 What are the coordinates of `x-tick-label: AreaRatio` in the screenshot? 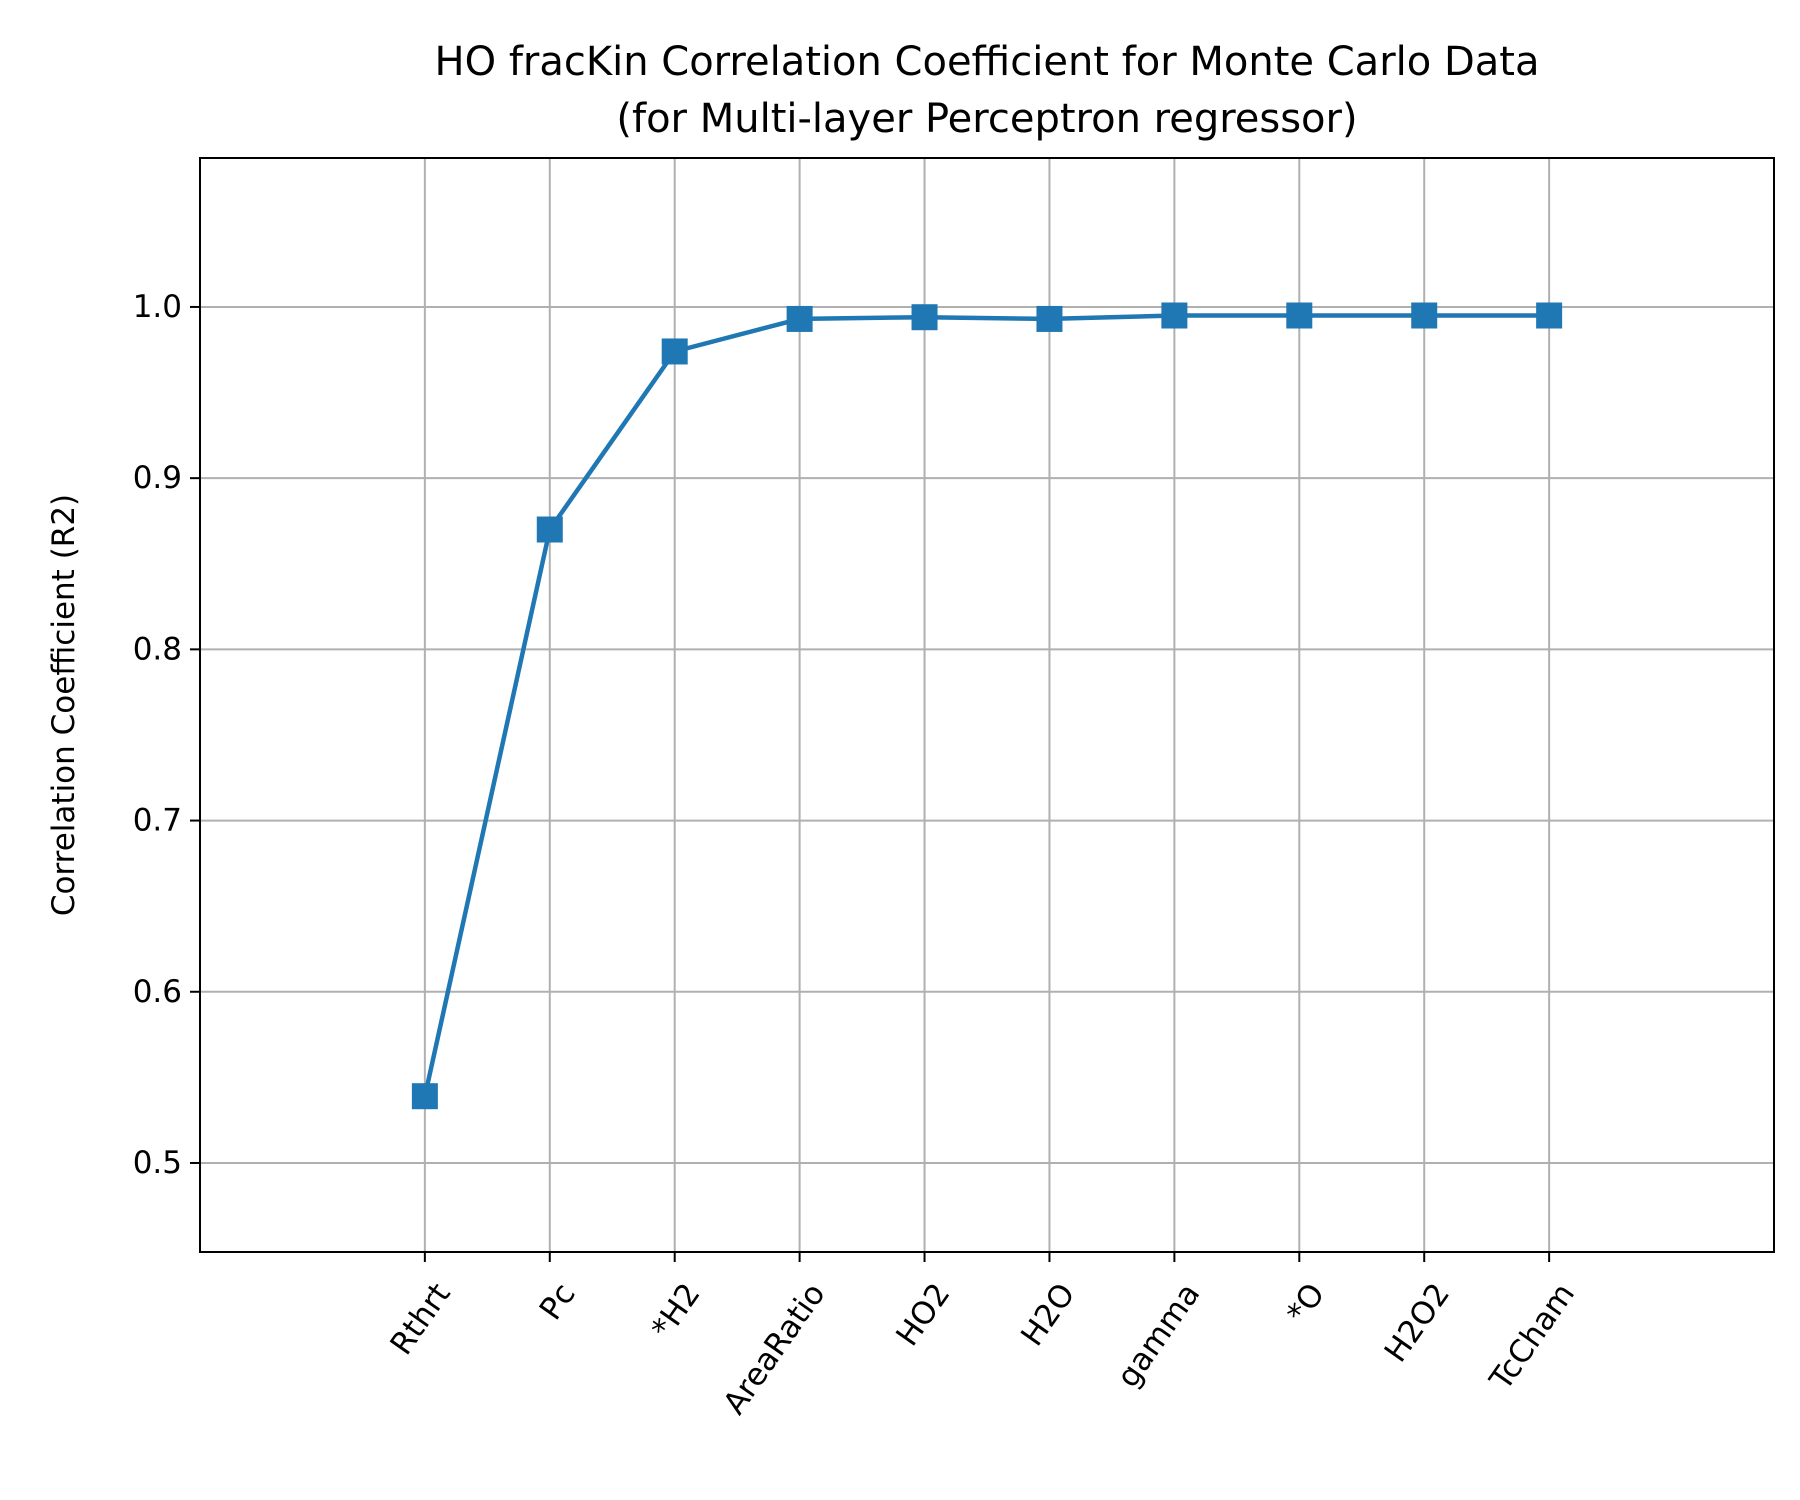 It's located at (774, 1349).